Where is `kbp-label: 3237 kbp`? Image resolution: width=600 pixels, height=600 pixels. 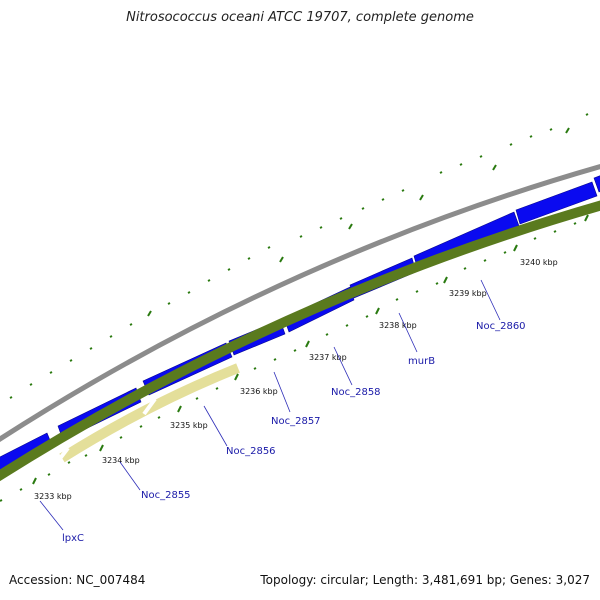
kbp-label: 3237 kbp is located at coordinates (328, 357).